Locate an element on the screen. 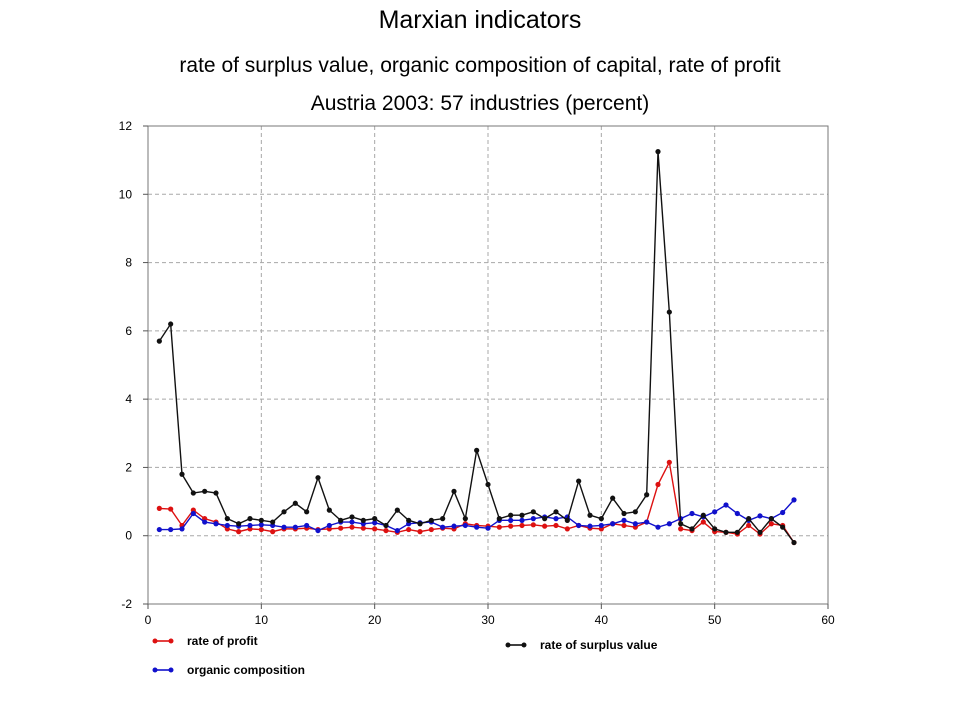 Image resolution: width=960 pixels, height=720 pixels. x-tick-label: 20 is located at coordinates (375, 620).